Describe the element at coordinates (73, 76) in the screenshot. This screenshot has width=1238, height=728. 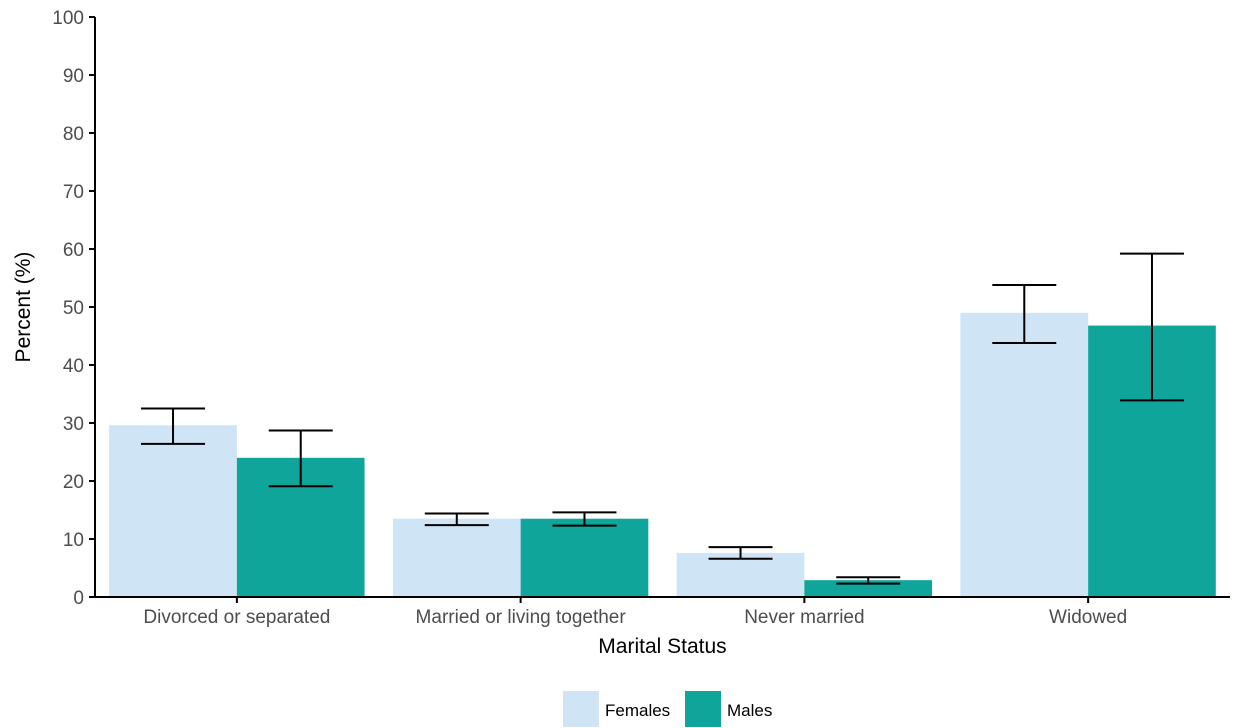
I see `y-tick-label: 90` at that location.